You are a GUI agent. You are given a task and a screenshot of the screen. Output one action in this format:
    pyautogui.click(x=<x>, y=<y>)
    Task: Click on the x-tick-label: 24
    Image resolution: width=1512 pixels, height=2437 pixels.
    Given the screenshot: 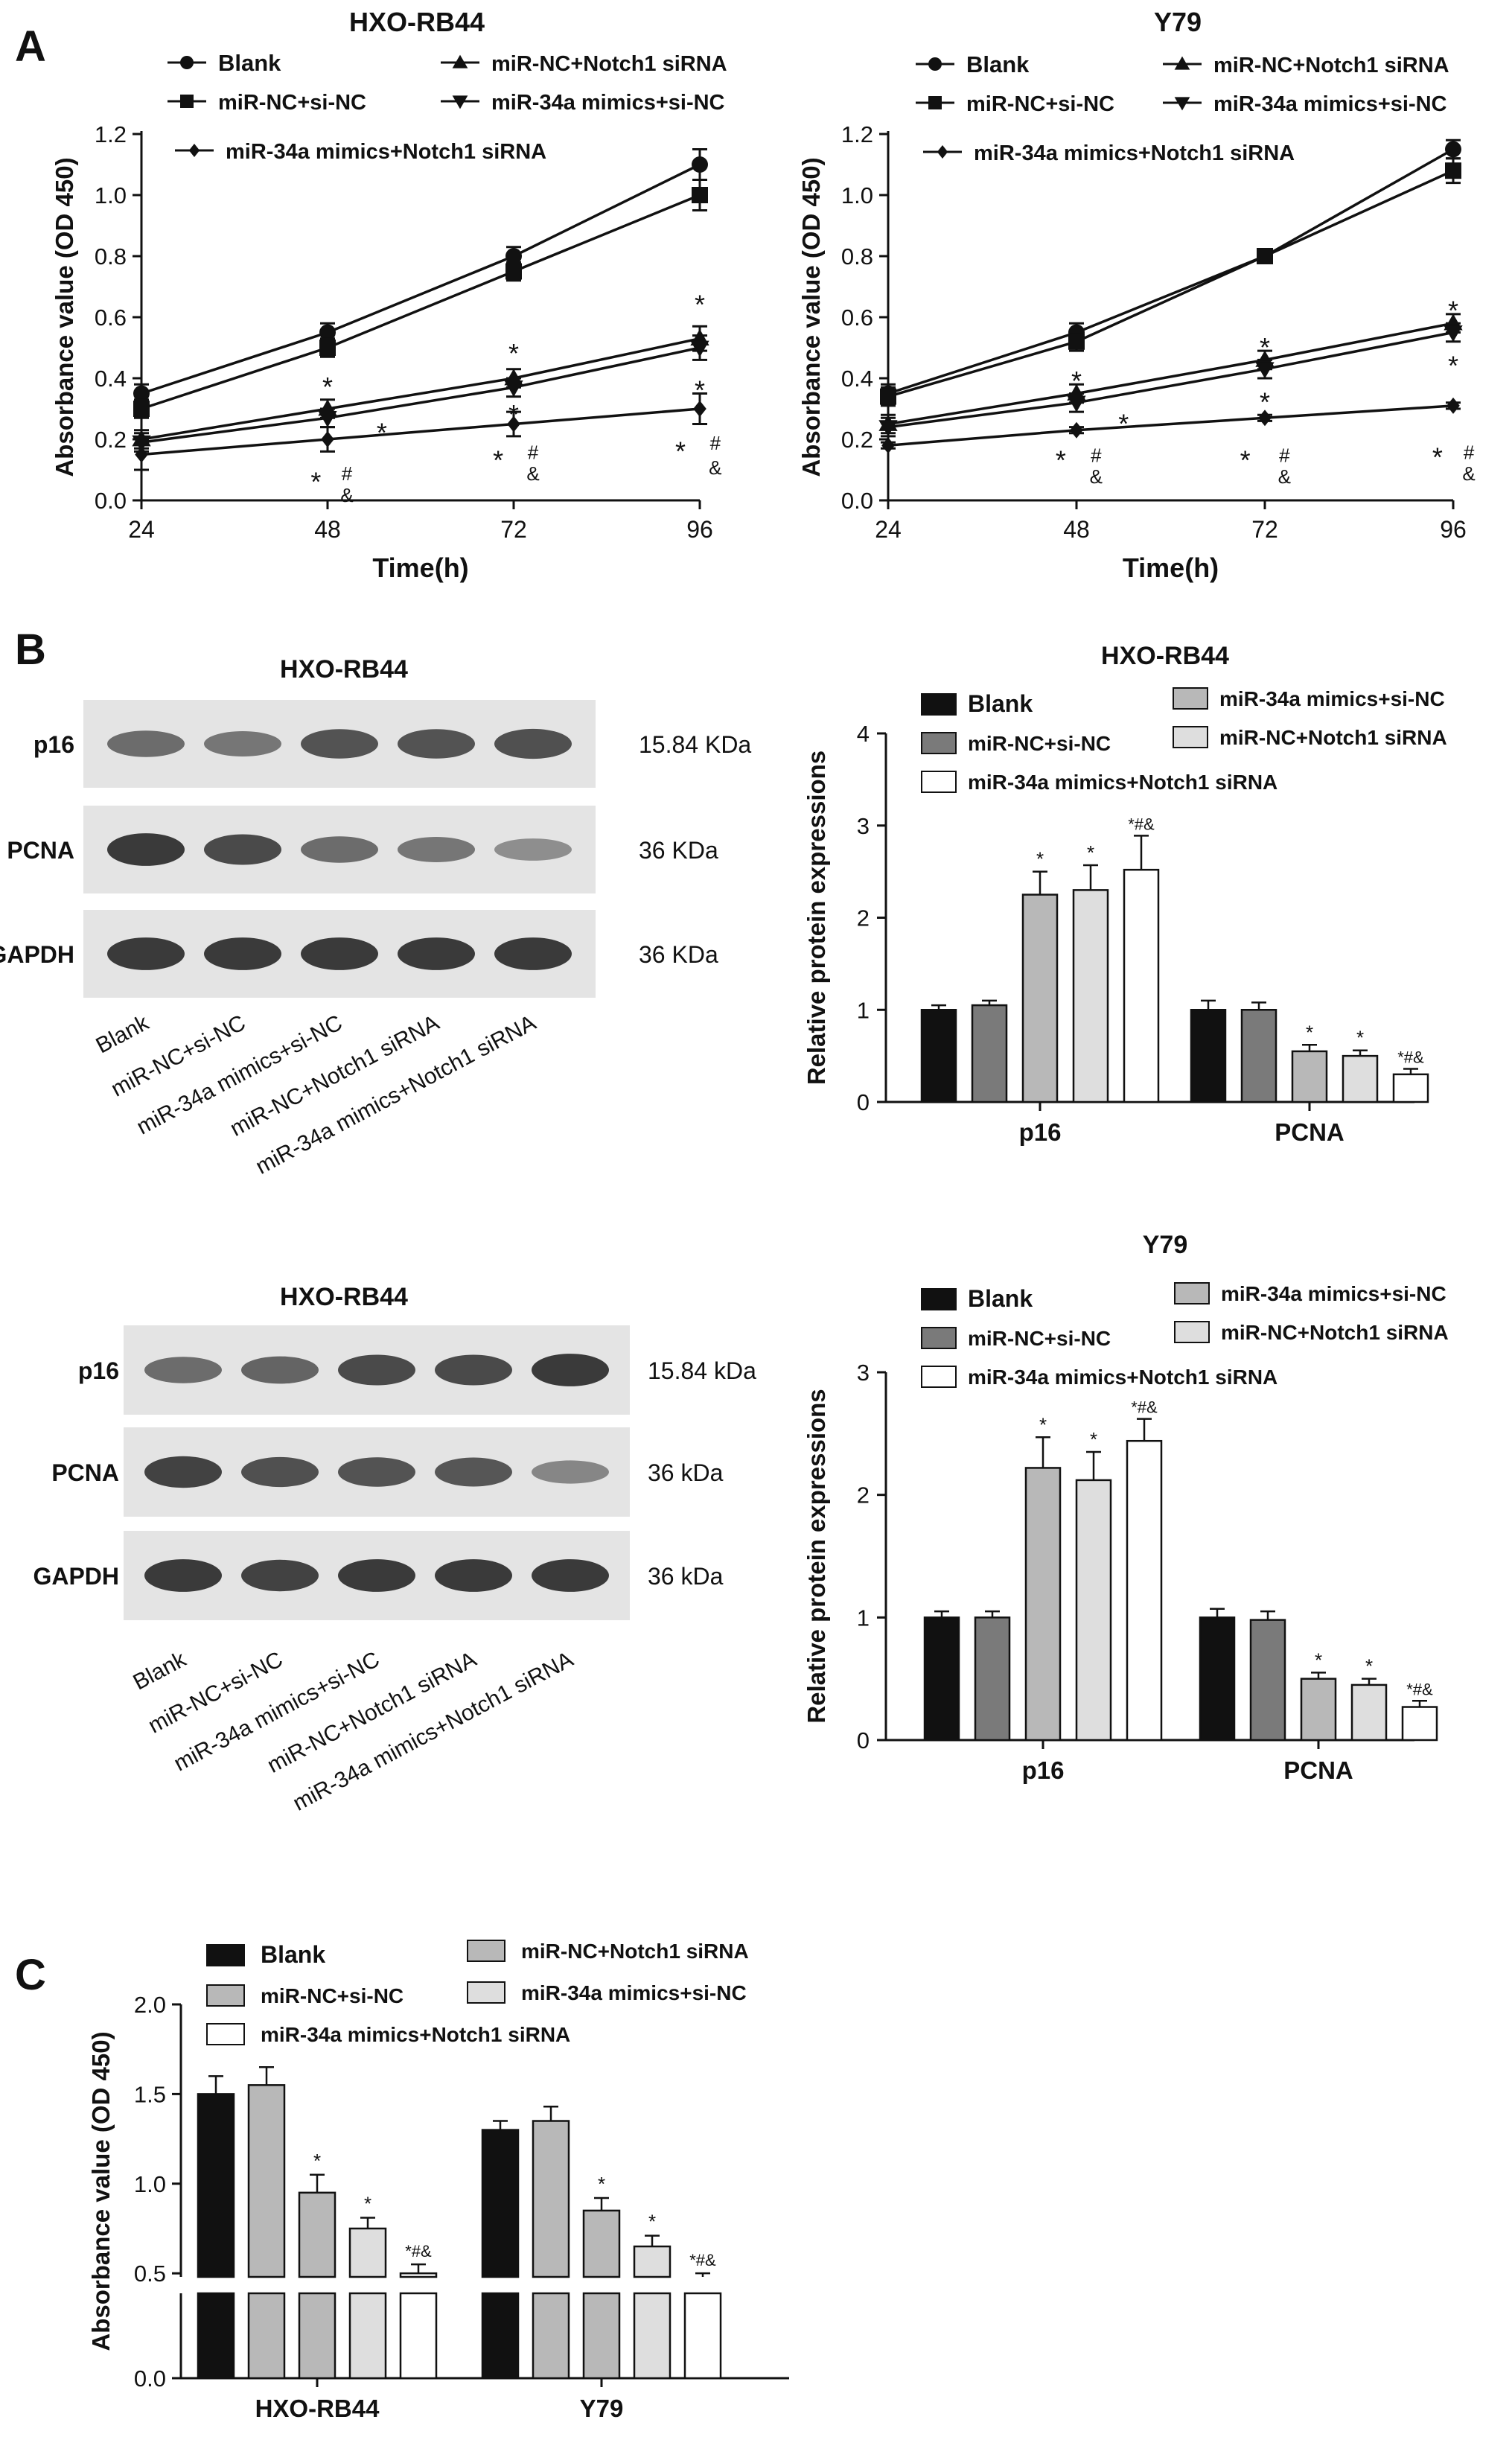 What is the action you would take?
    pyautogui.click(x=141, y=529)
    